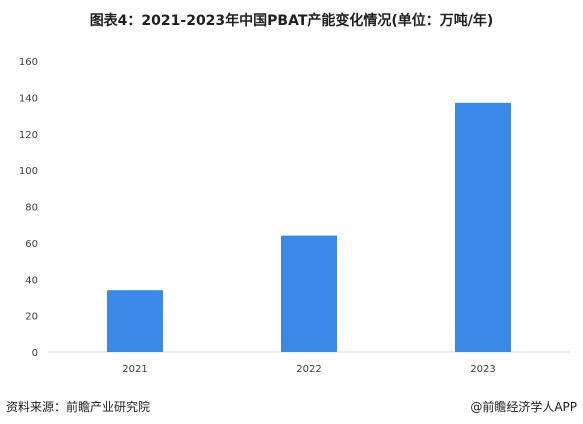 This screenshot has height=424, width=583. What do you see at coordinates (523, 407) in the screenshot?
I see `credit-note: @前瞻经济学人APP` at bounding box center [523, 407].